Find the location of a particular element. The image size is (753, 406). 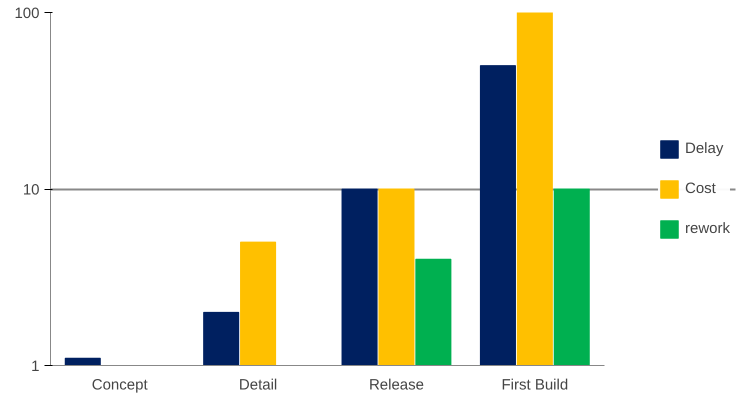

legend-label: rework is located at coordinates (707, 228).